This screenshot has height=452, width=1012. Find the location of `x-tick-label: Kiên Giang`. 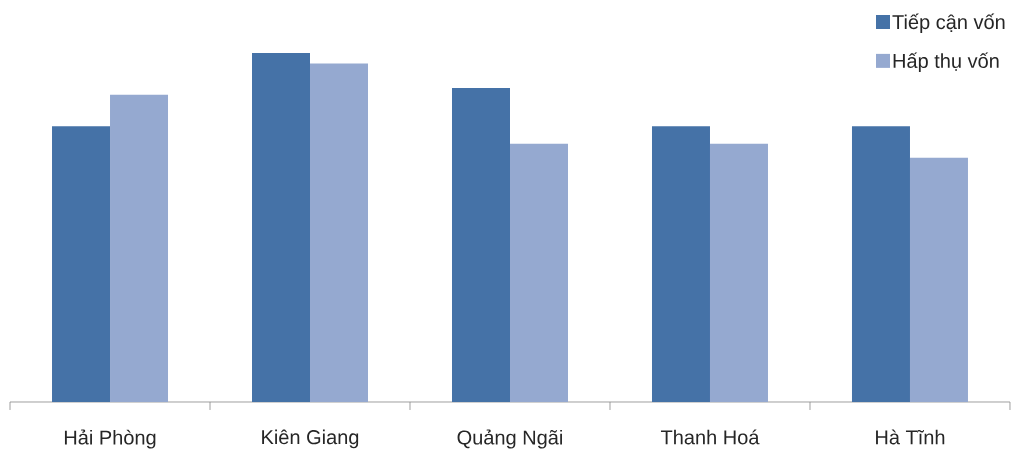

x-tick-label: Kiên Giang is located at coordinates (310, 439).